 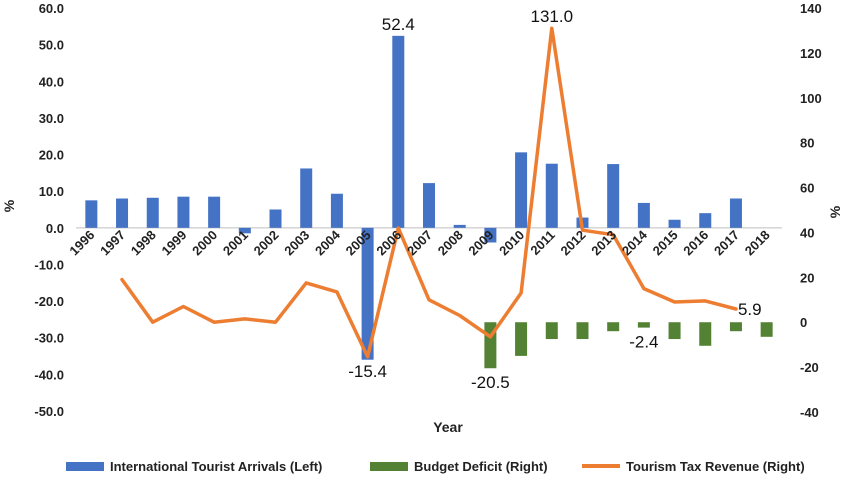 I want to click on y-left-tick-label: 40.0, so click(x=51, y=81).